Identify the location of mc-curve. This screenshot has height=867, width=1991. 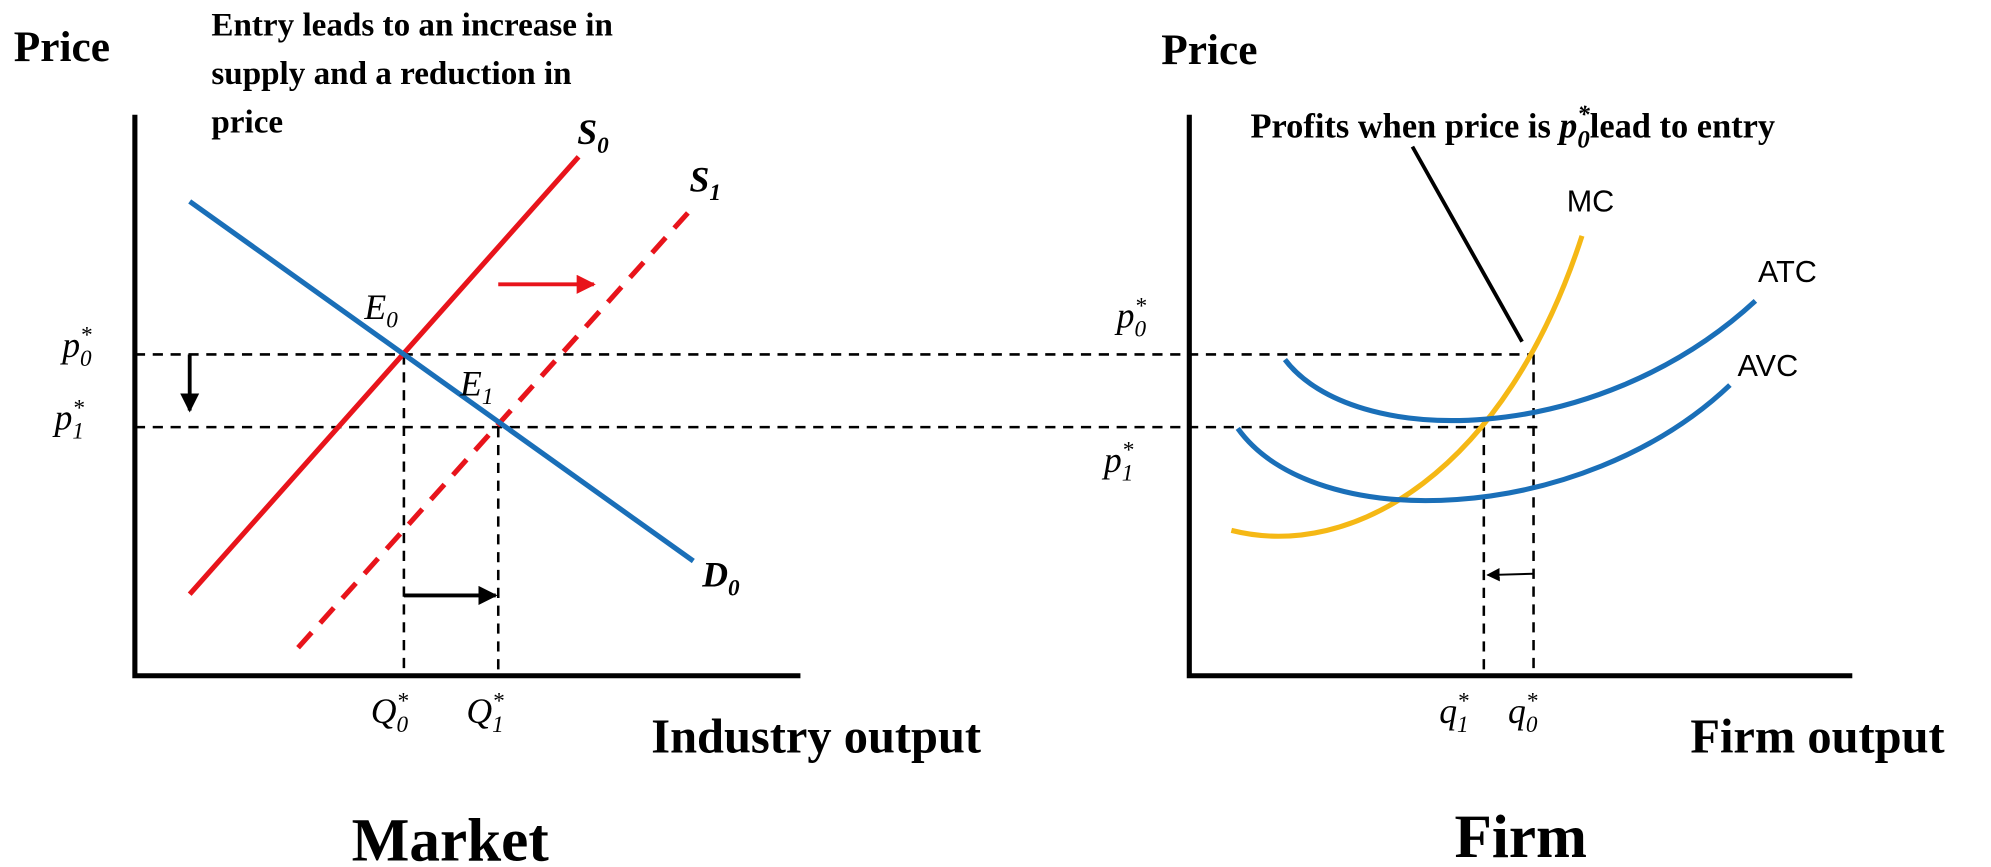
(1407, 387).